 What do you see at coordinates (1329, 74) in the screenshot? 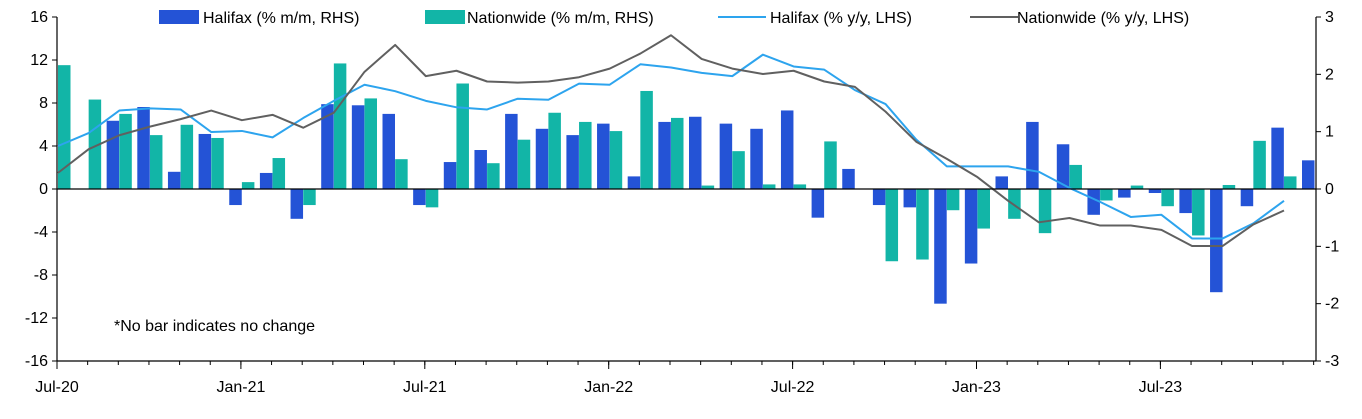
I see `right-tick-label: 2` at bounding box center [1329, 74].